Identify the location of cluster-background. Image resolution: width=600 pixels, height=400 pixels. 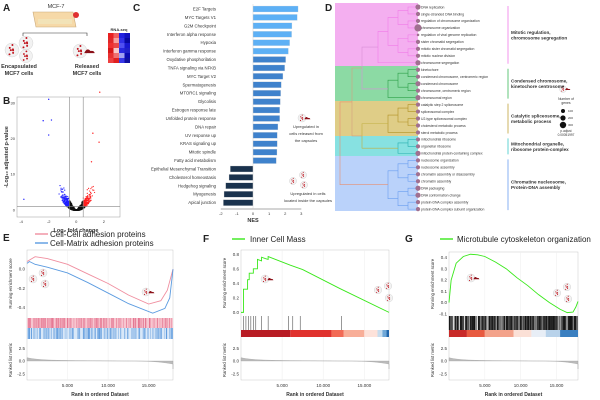
(376, 183).